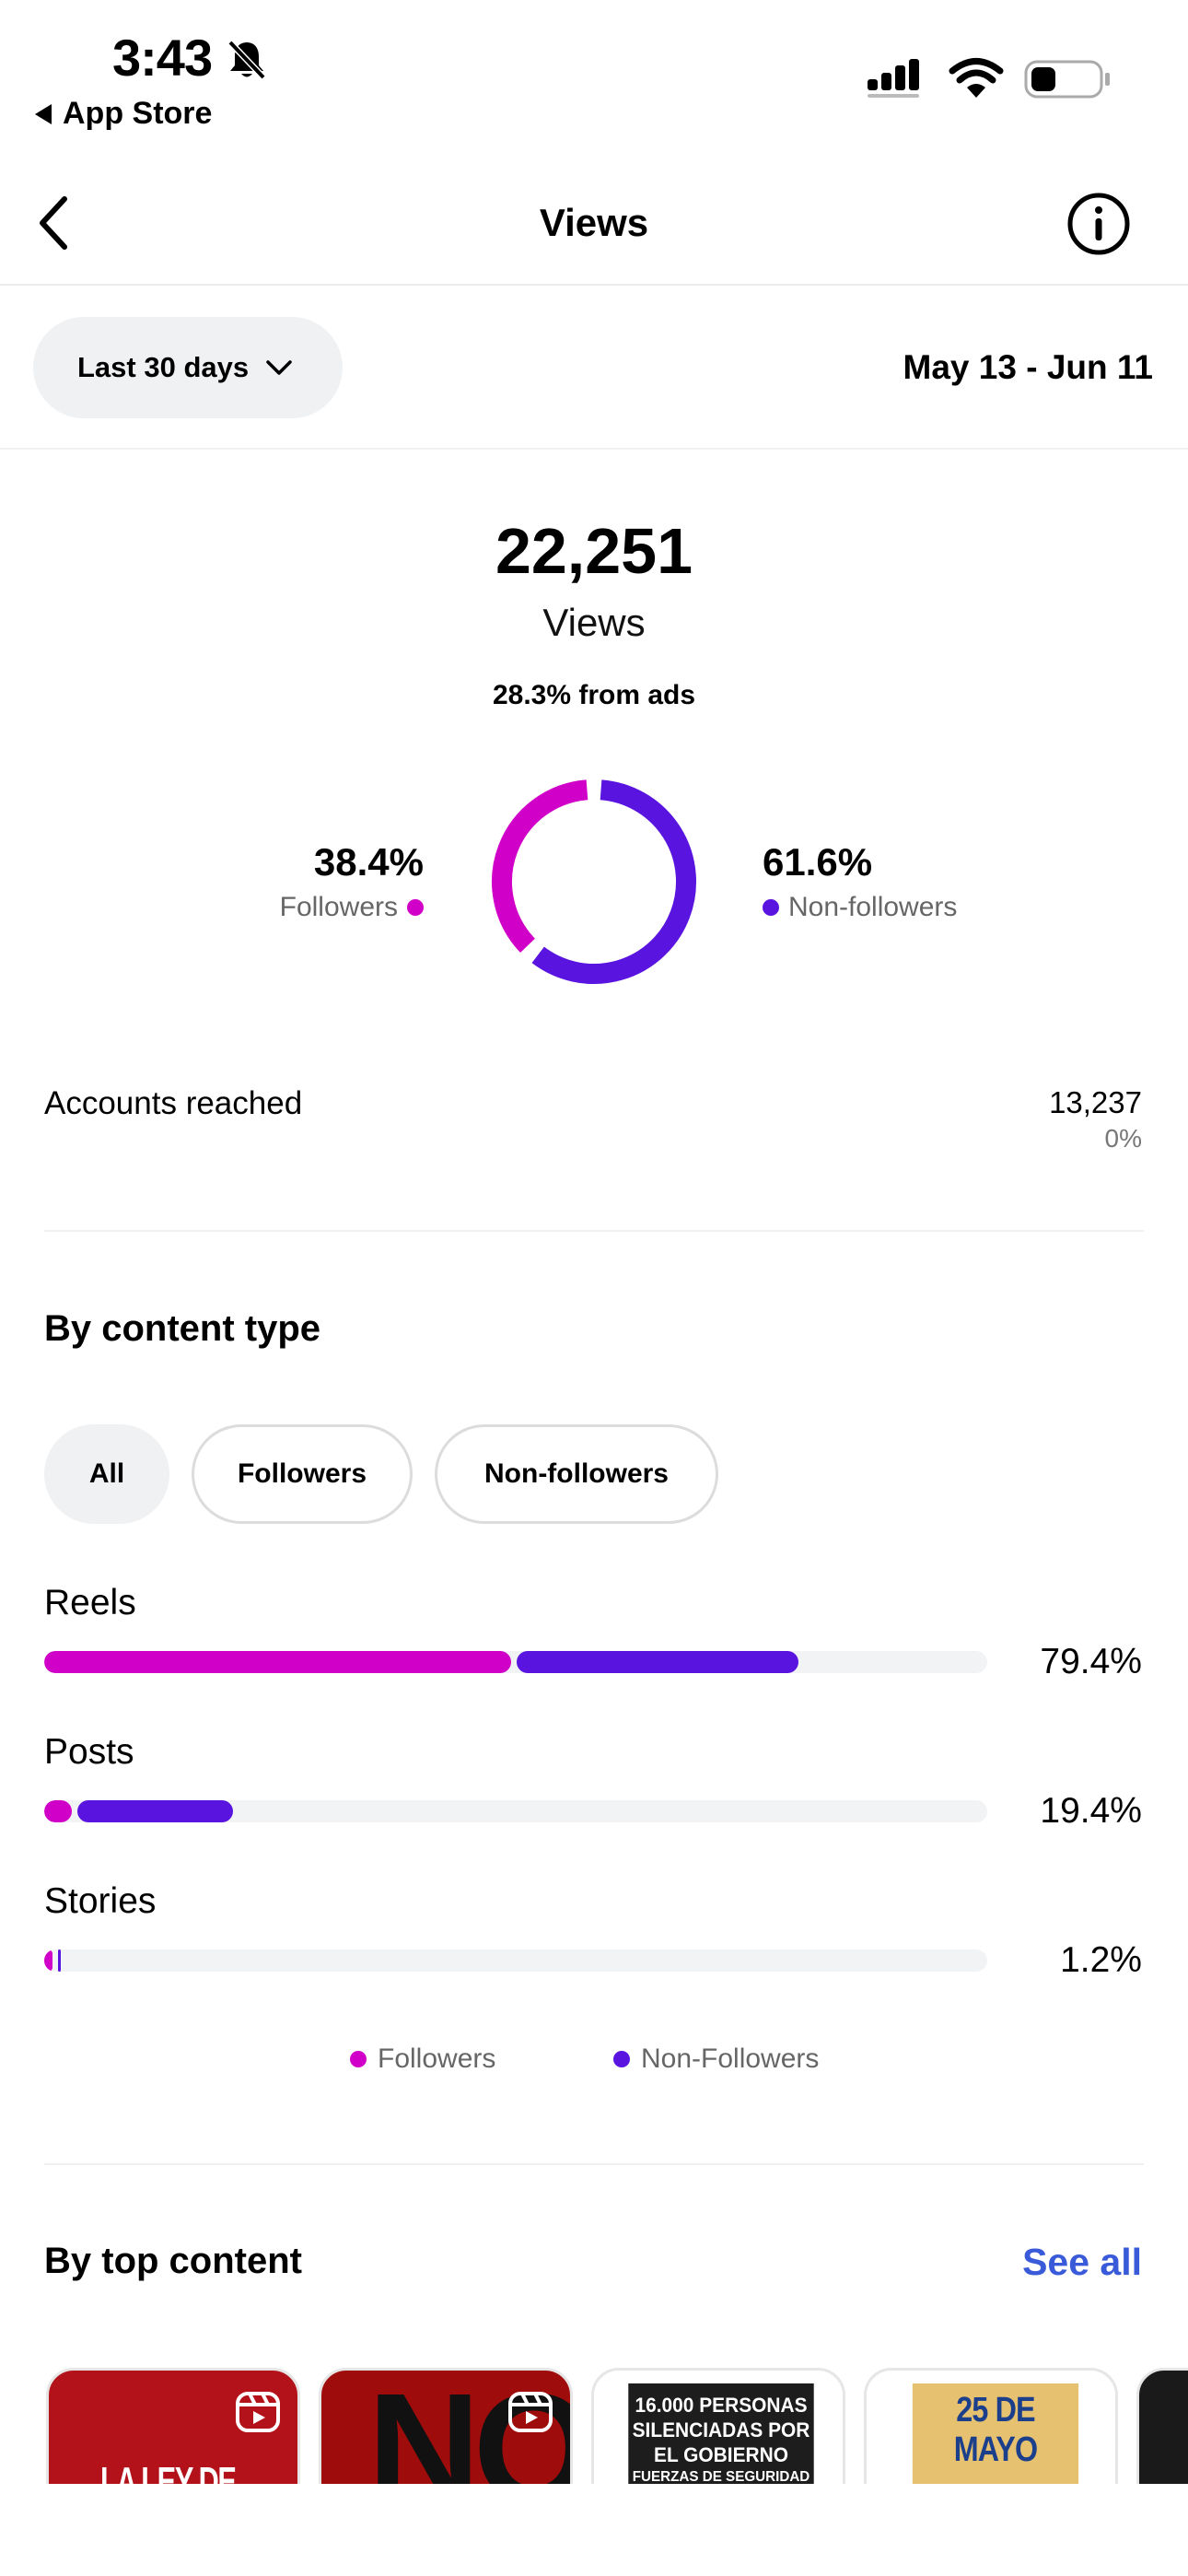 This screenshot has height=2576, width=1188. What do you see at coordinates (721, 2429) in the screenshot?
I see `thumbnail-text: SILENCIADAS POR` at bounding box center [721, 2429].